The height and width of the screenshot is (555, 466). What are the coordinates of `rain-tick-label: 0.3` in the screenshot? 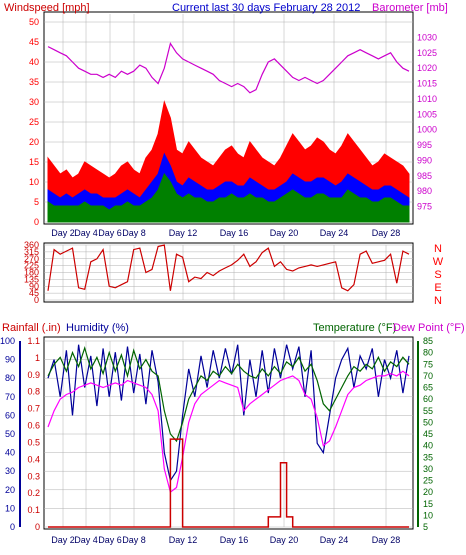 It's located at (33, 476).